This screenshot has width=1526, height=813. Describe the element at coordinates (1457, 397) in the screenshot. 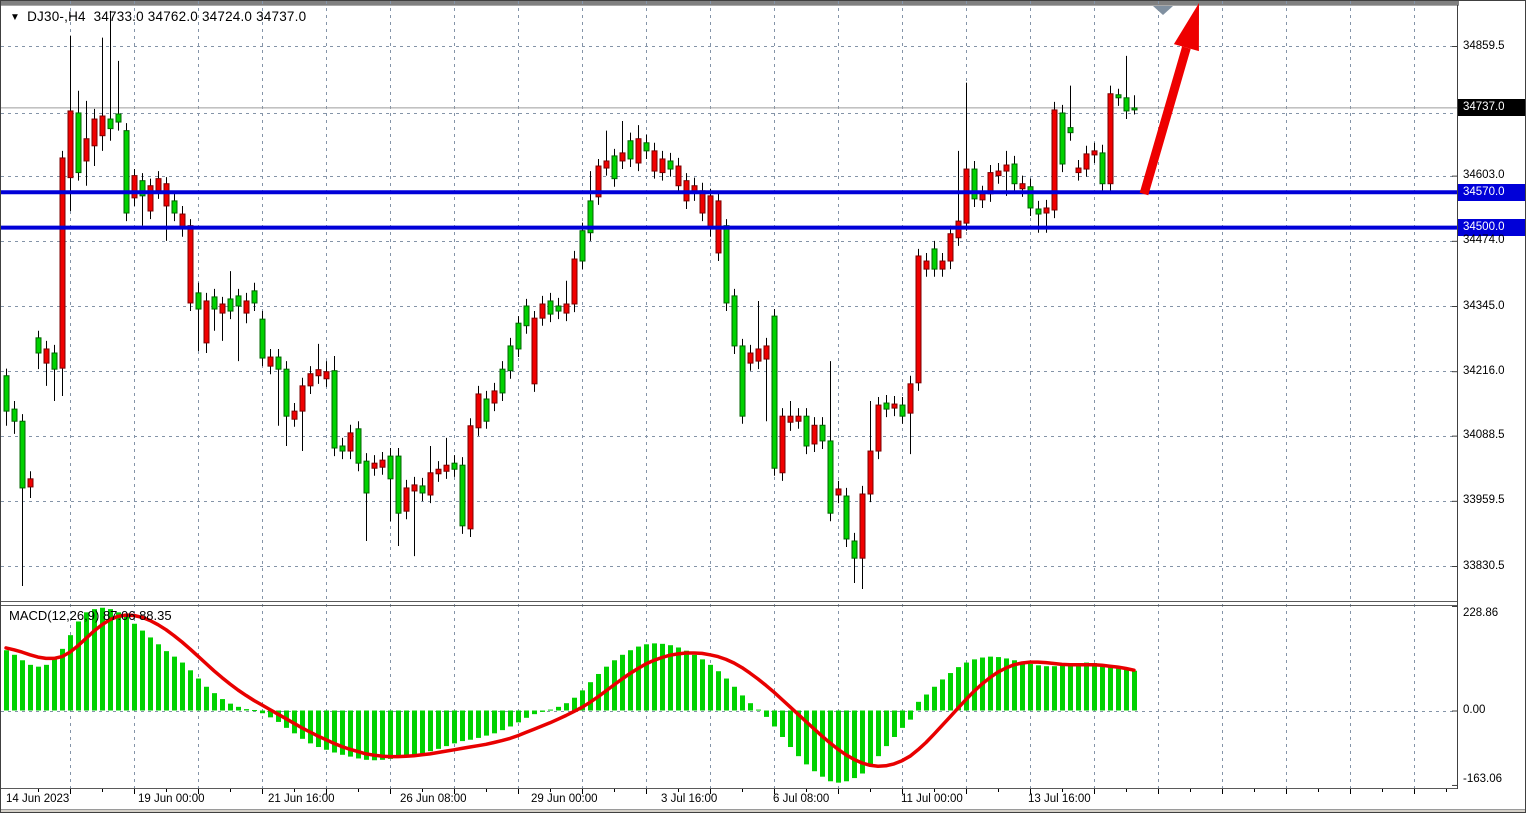

I see `axis-divider` at that location.